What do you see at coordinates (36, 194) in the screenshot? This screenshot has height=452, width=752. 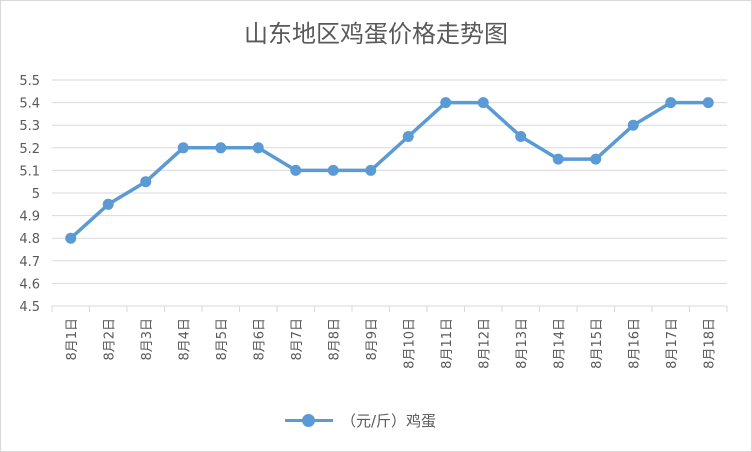 I see `y-tick-label: 5` at bounding box center [36, 194].